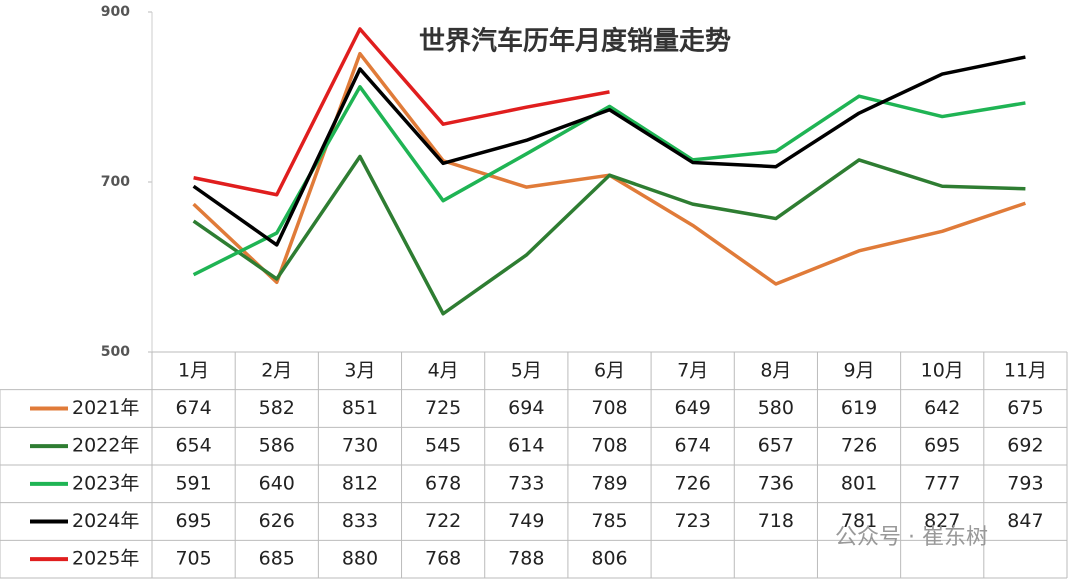 The width and height of the screenshot is (1080, 579). What do you see at coordinates (526, 559) in the screenshot?
I see `table-value: 788` at bounding box center [526, 559].